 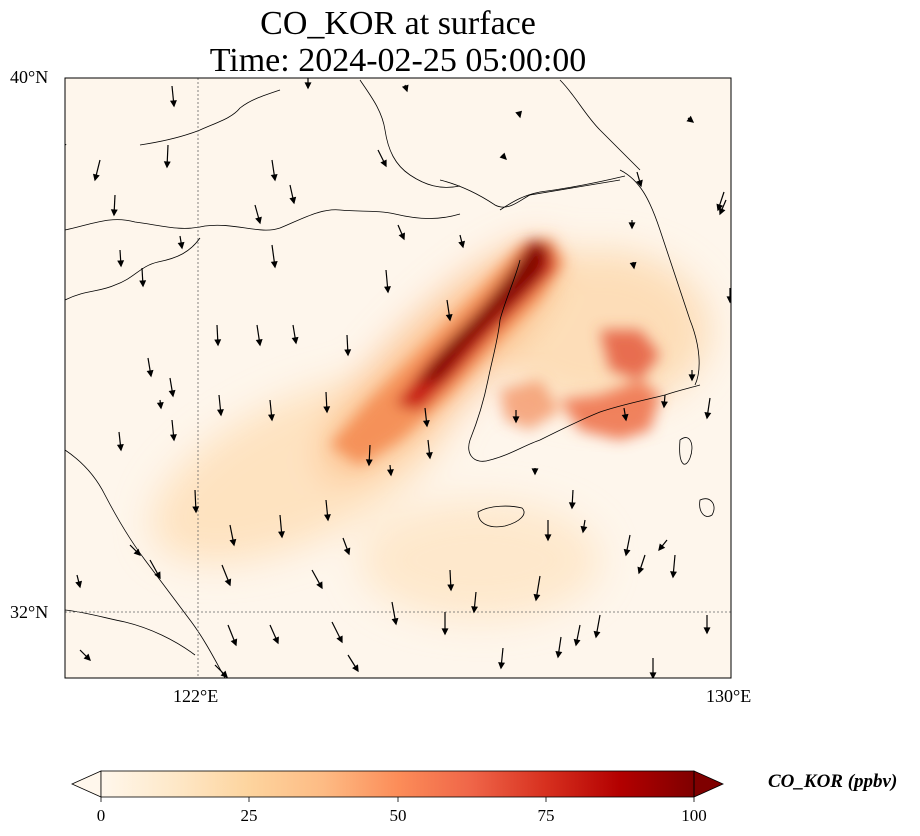 I want to click on colorbar: 0 25 50 75 100, so click(x=397, y=797).